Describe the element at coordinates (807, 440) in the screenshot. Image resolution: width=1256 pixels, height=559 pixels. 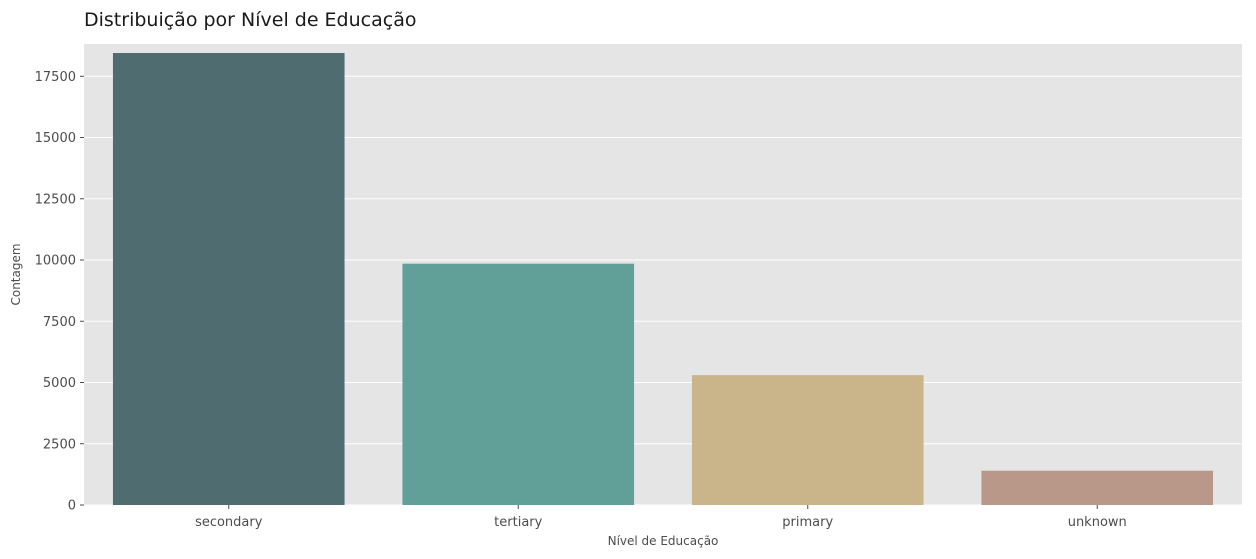
I see `bar-primary` at that location.